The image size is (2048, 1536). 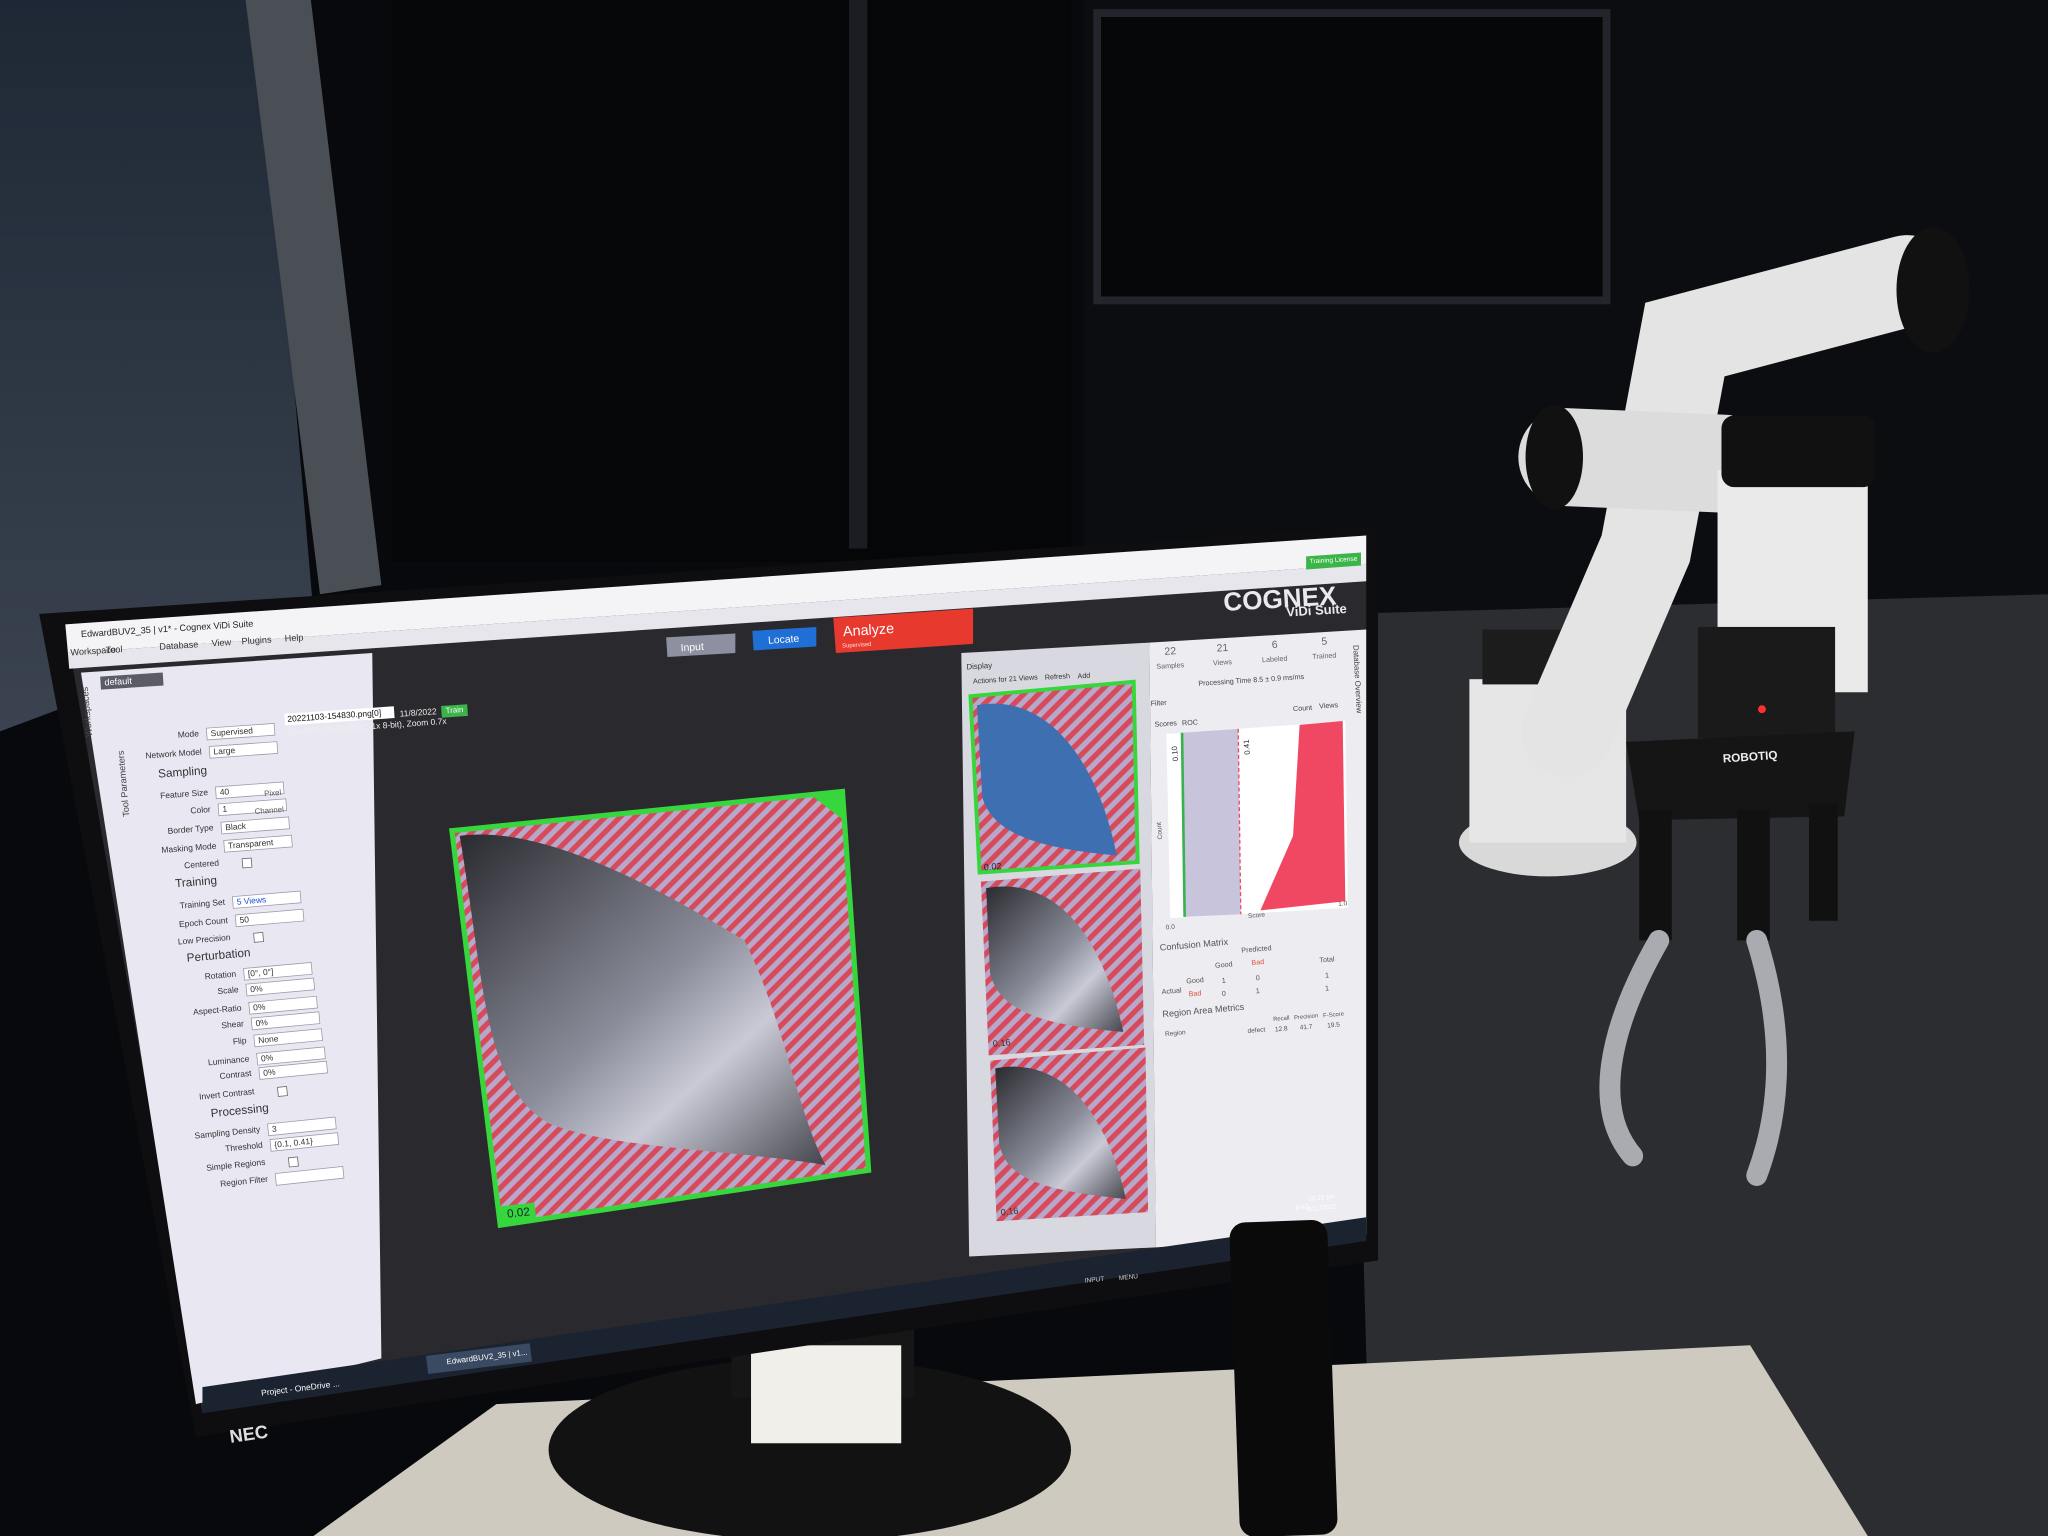 What do you see at coordinates (132, 681) in the screenshot?
I see `workspace-select` at bounding box center [132, 681].